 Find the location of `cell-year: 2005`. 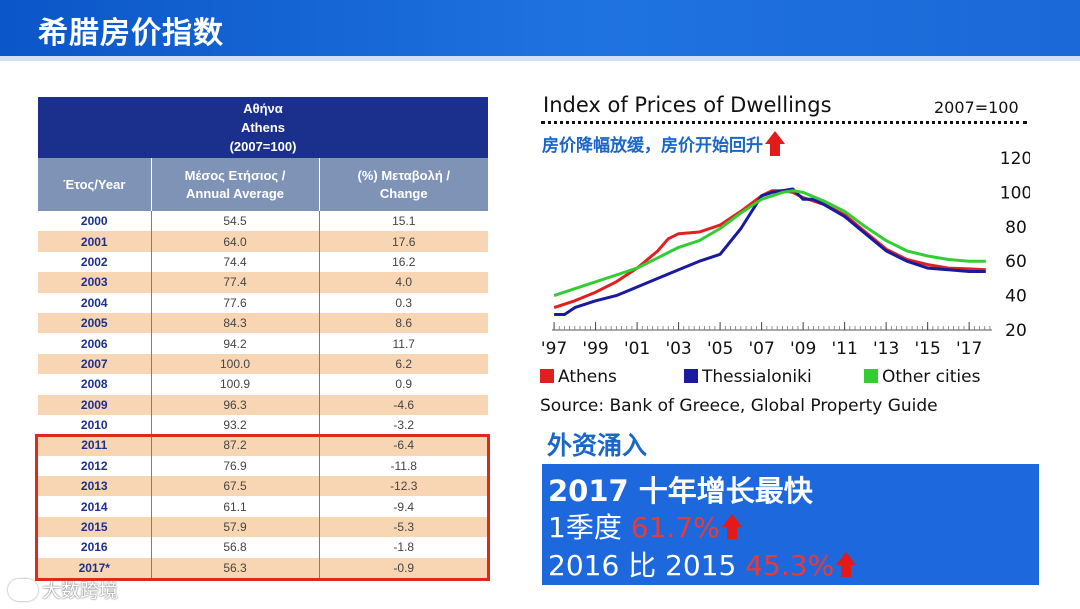

cell-year: 2005 is located at coordinates (95, 323).